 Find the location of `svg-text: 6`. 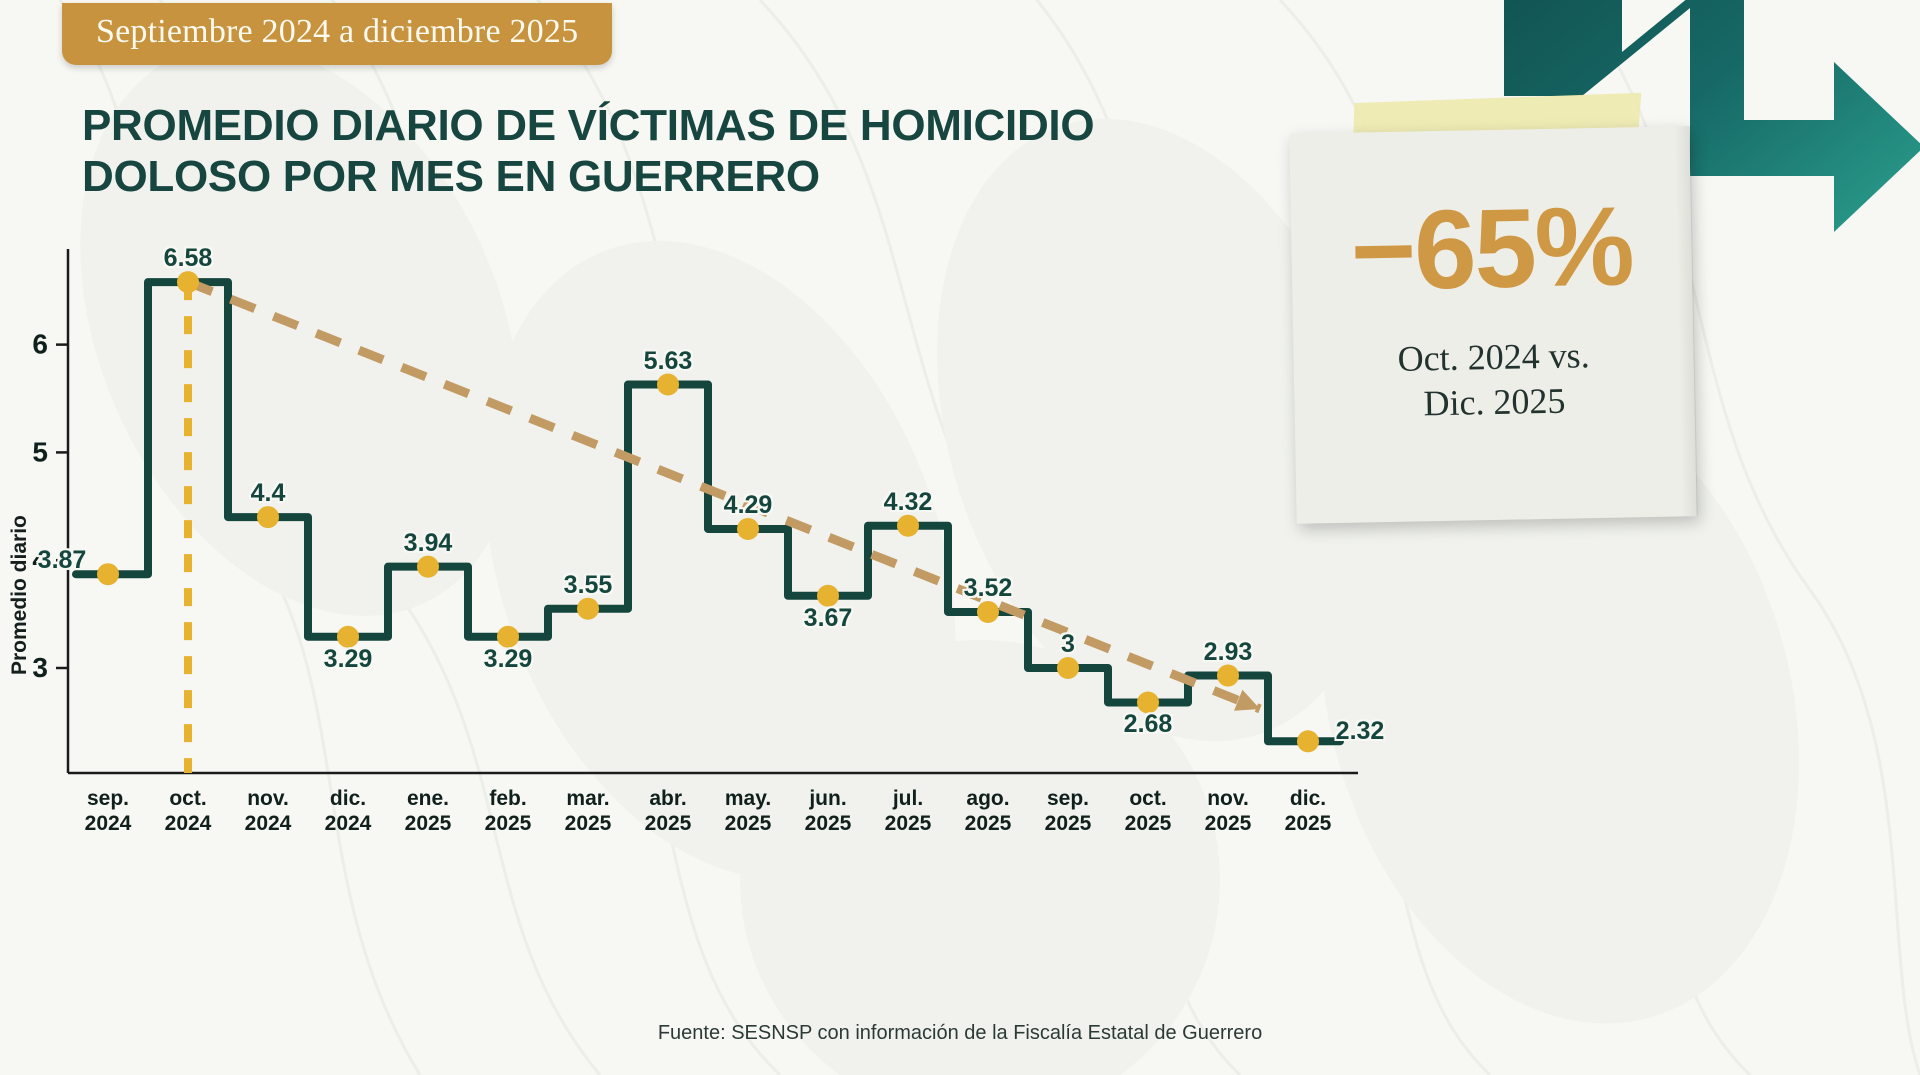

svg-text: 6 is located at coordinates (40, 344).